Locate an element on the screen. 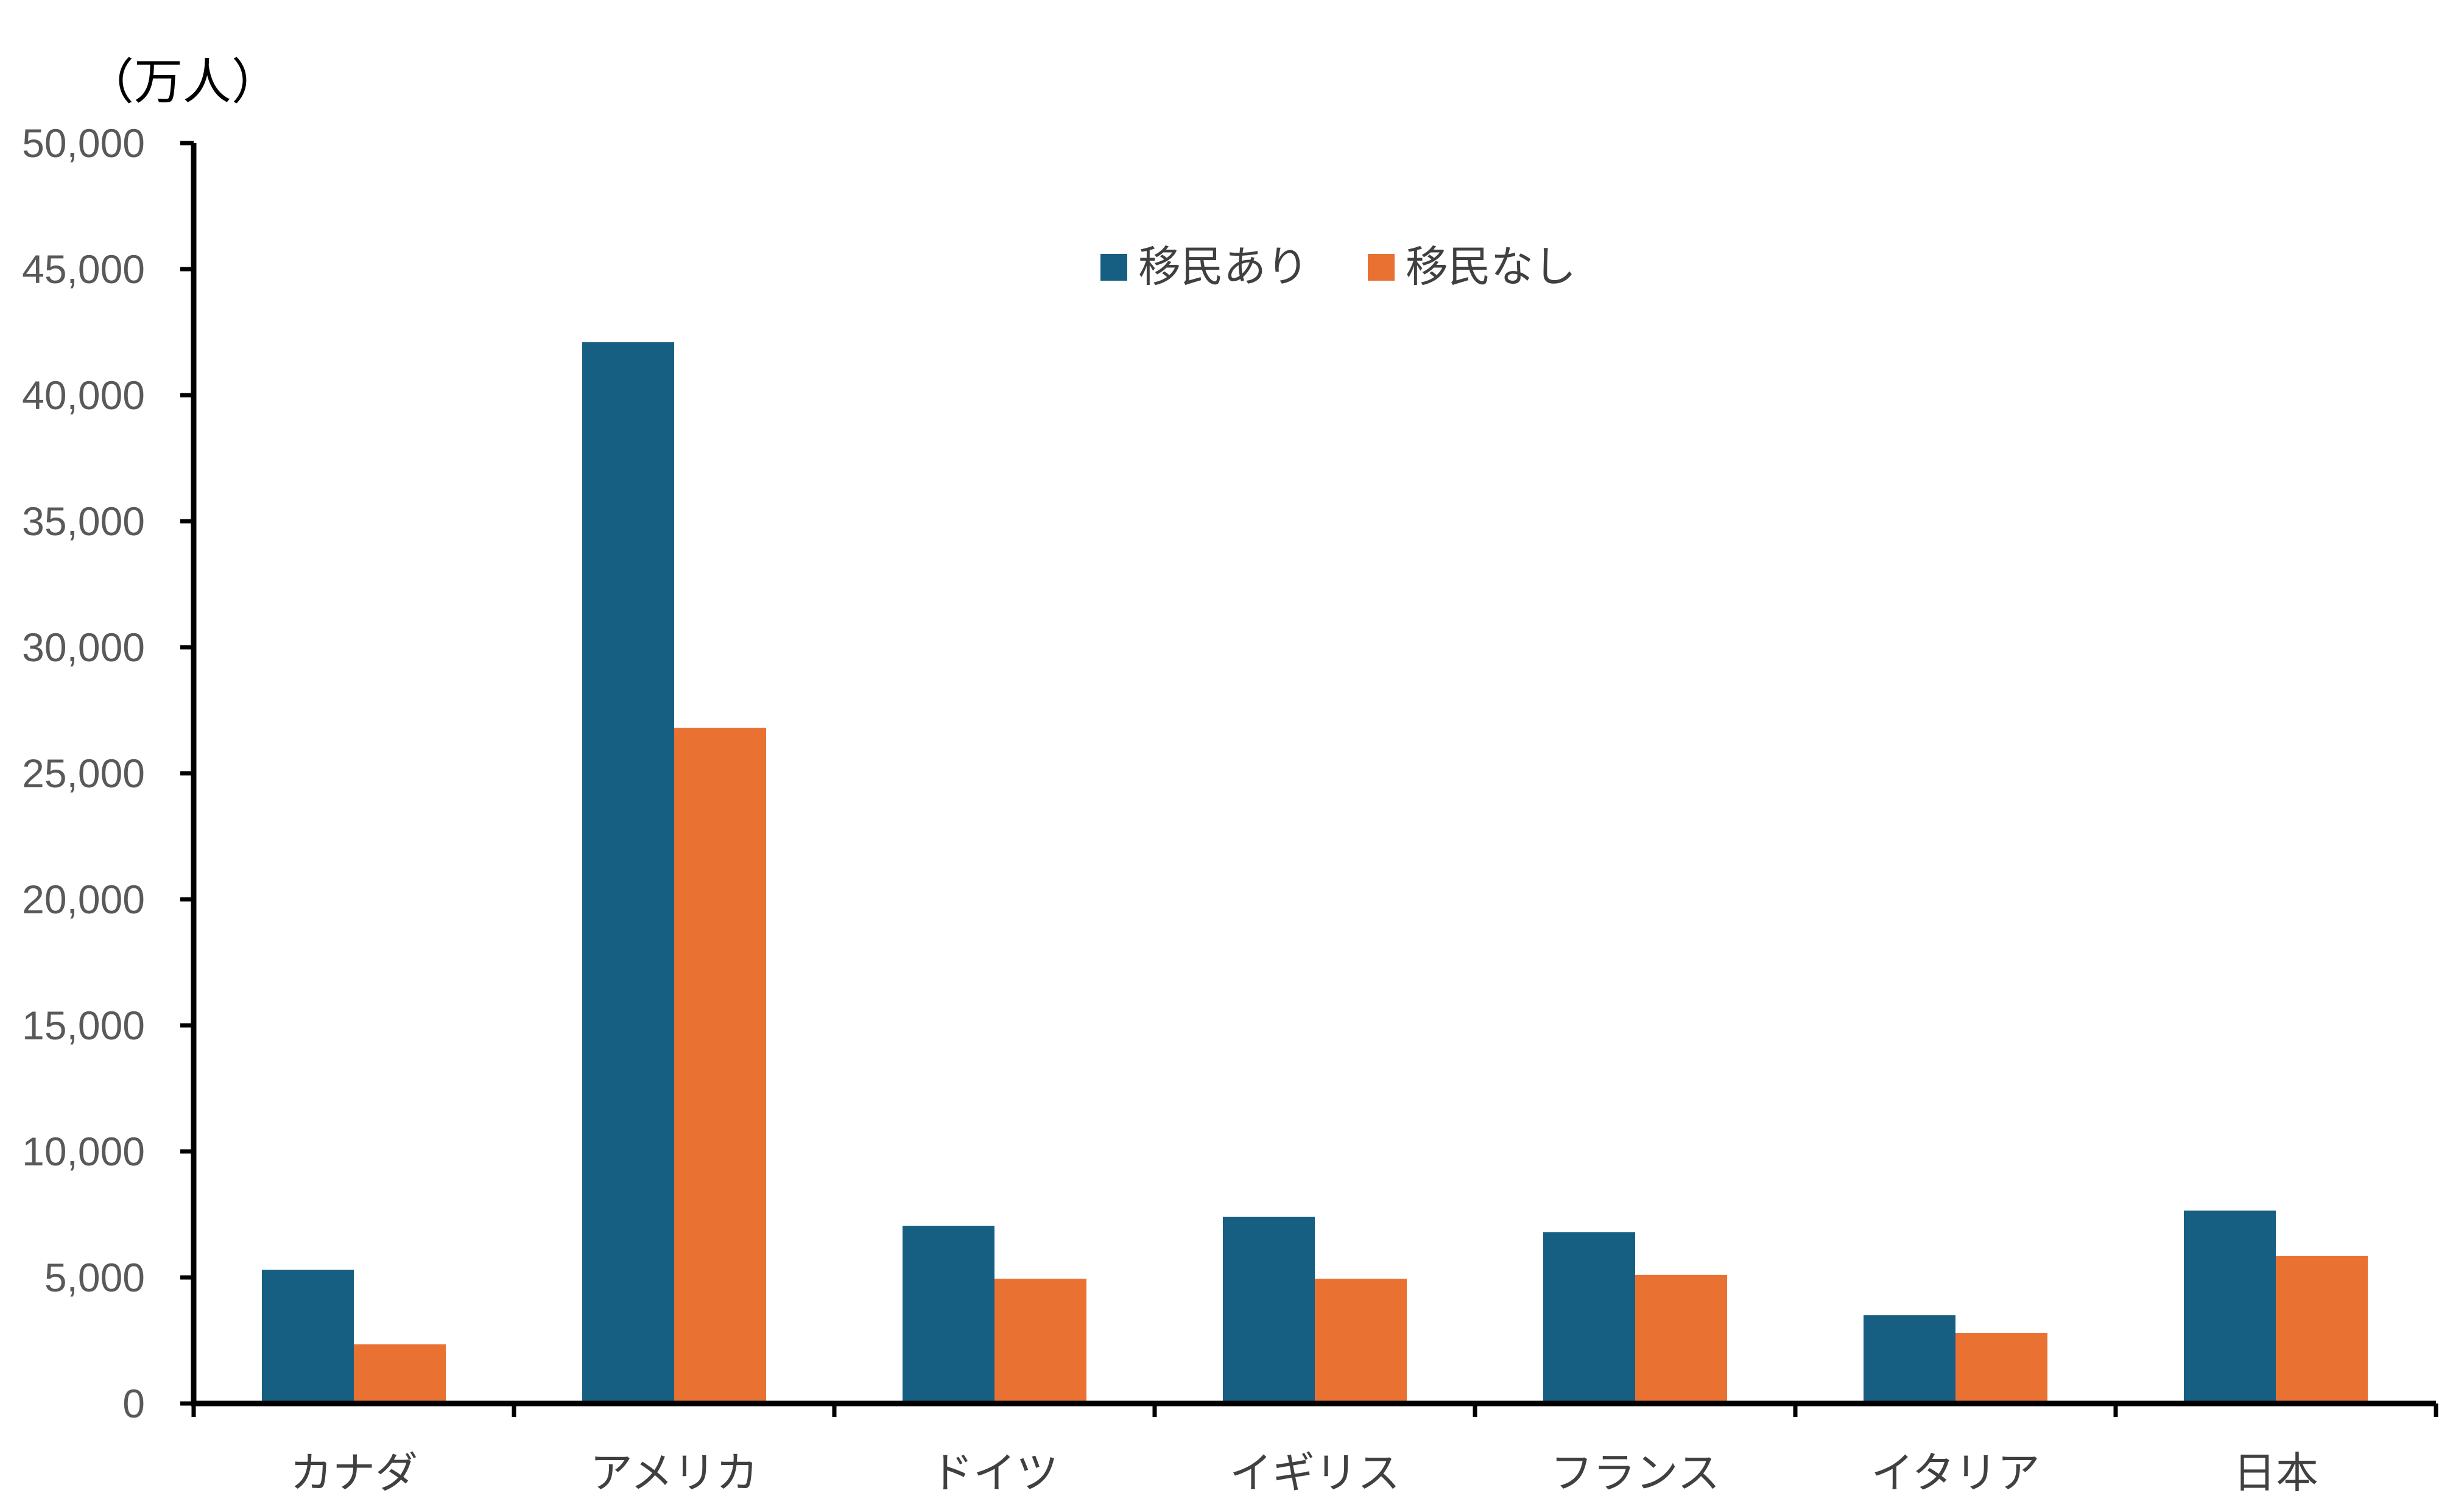 Image resolution: width=2464 pixels, height=1507 pixels. y-tick-label: 40,000 is located at coordinates (84, 396).